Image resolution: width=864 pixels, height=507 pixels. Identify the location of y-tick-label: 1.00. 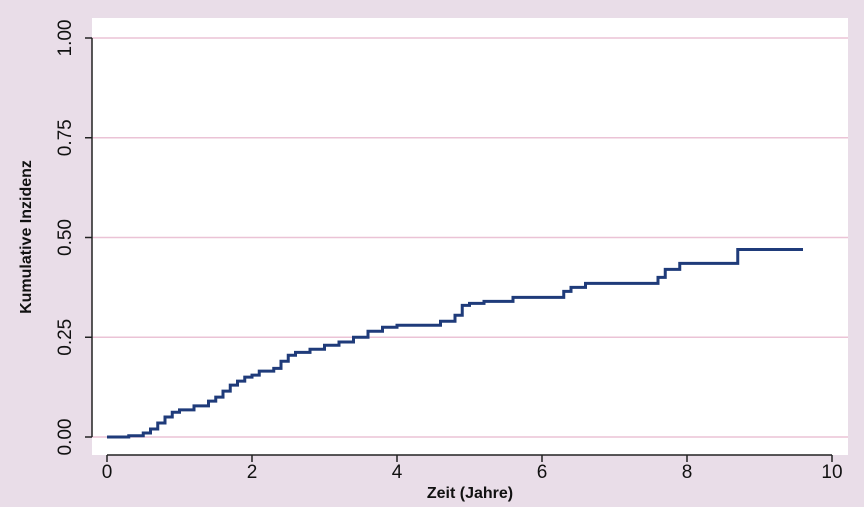
(65, 38).